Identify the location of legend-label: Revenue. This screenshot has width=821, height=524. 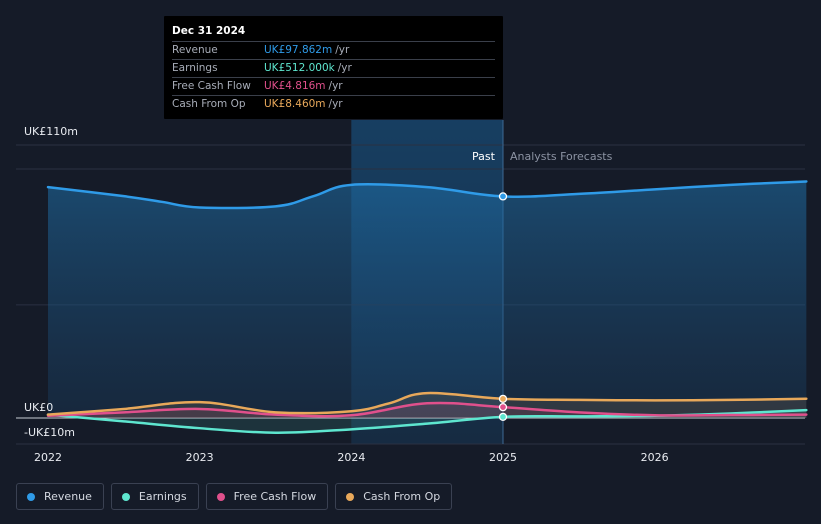
(68, 496).